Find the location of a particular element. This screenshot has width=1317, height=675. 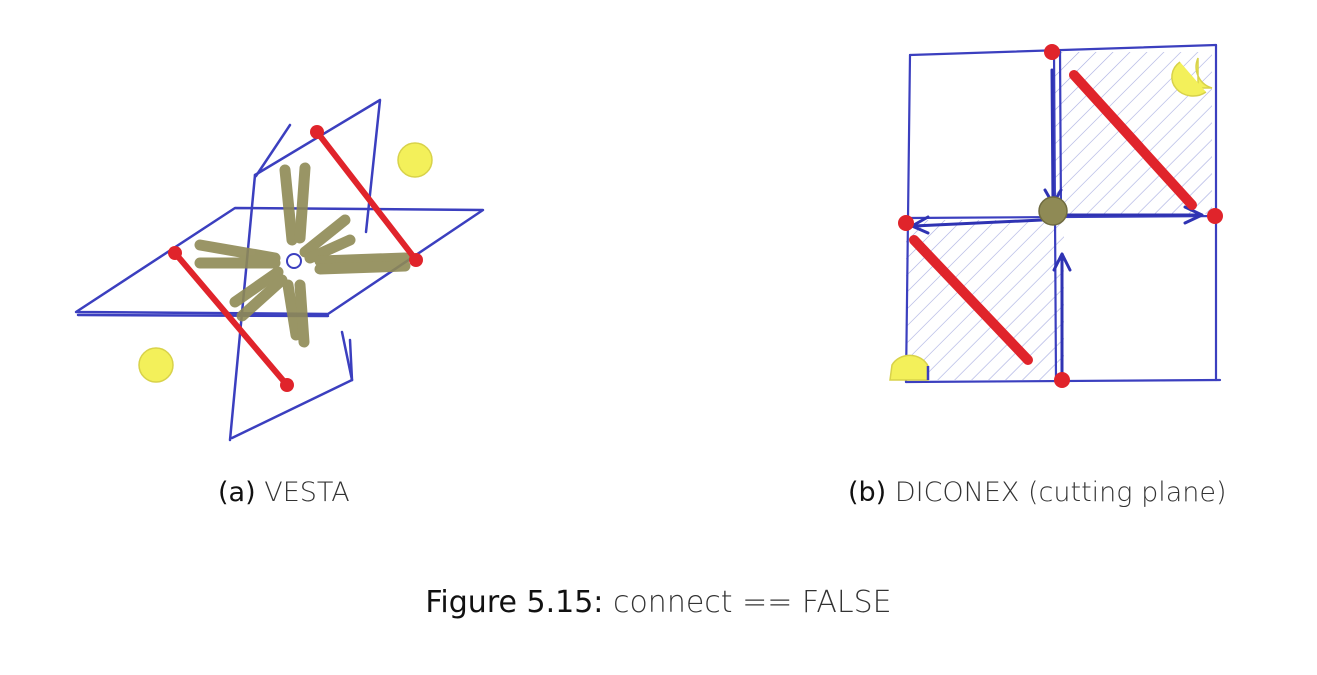

red-edges is located at coordinates (295, 258).